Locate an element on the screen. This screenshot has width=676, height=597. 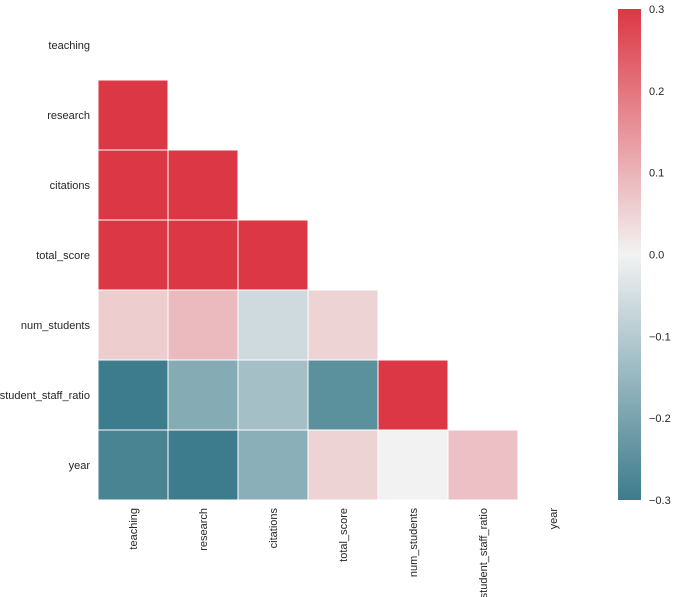
colorbar-tick-label: −0.2 is located at coordinates (660, 419).